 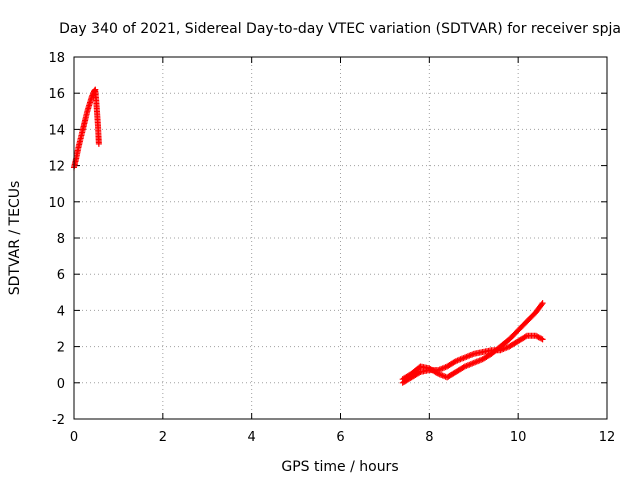 I want to click on y-tick-label: 18, so click(x=56, y=58).